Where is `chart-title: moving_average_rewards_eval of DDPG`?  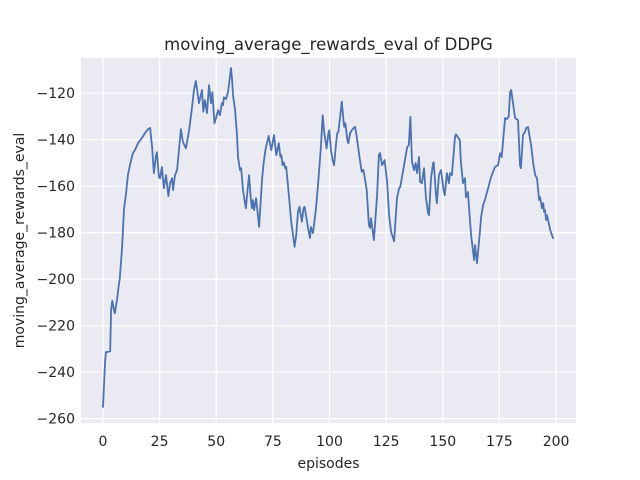
chart-title: moving_average_rewards_eval of DDPG is located at coordinates (328, 45).